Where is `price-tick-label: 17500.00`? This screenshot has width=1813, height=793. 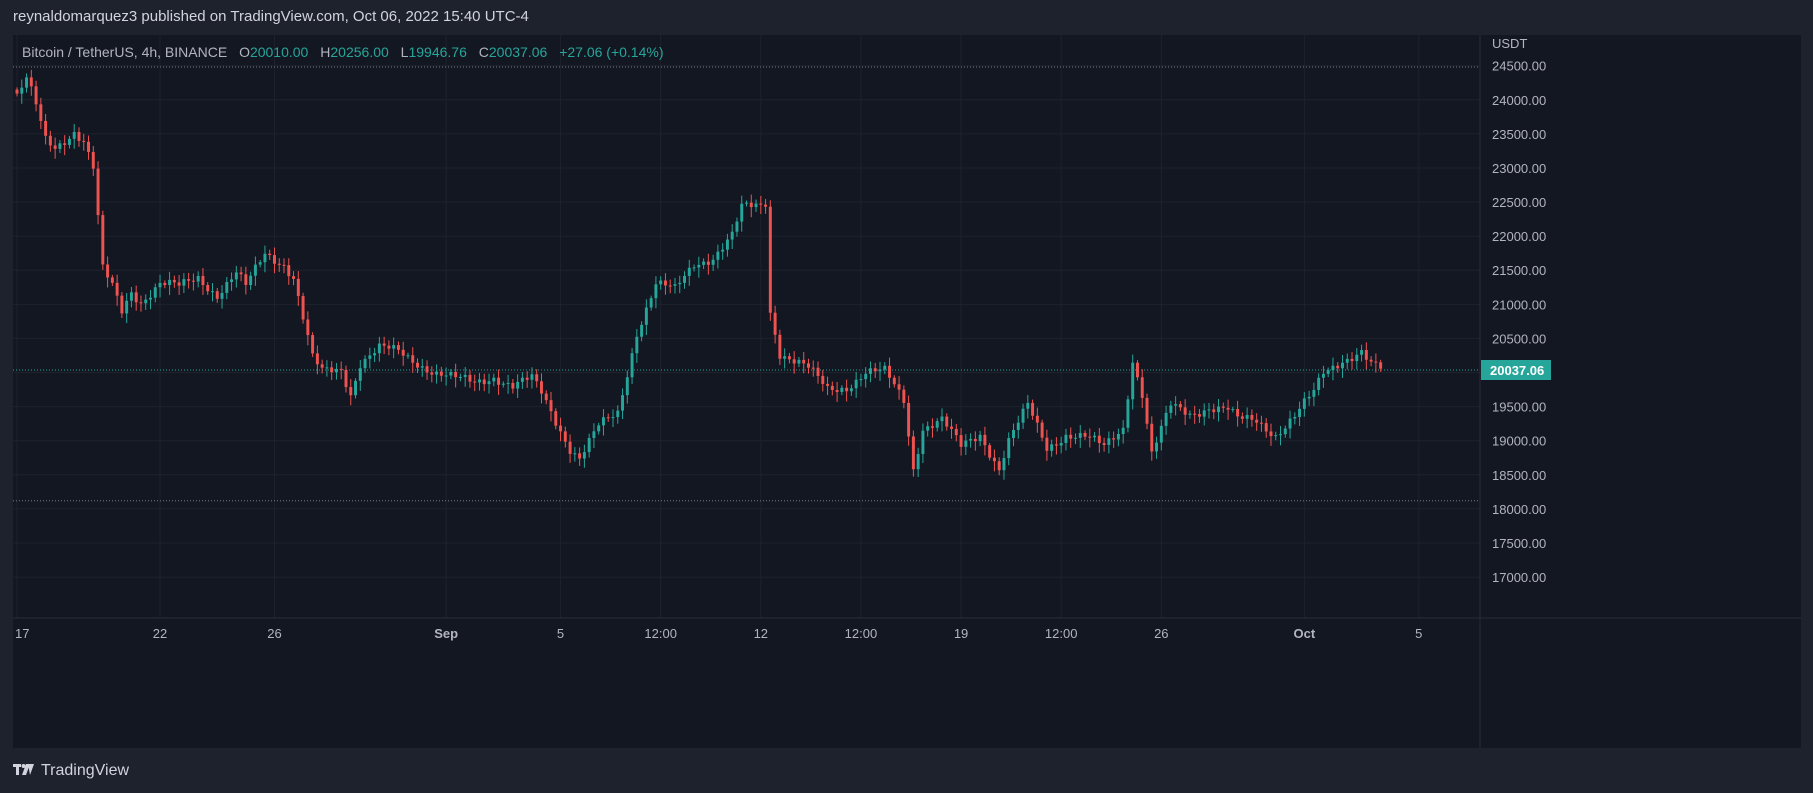
price-tick-label: 17500.00 is located at coordinates (1519, 543).